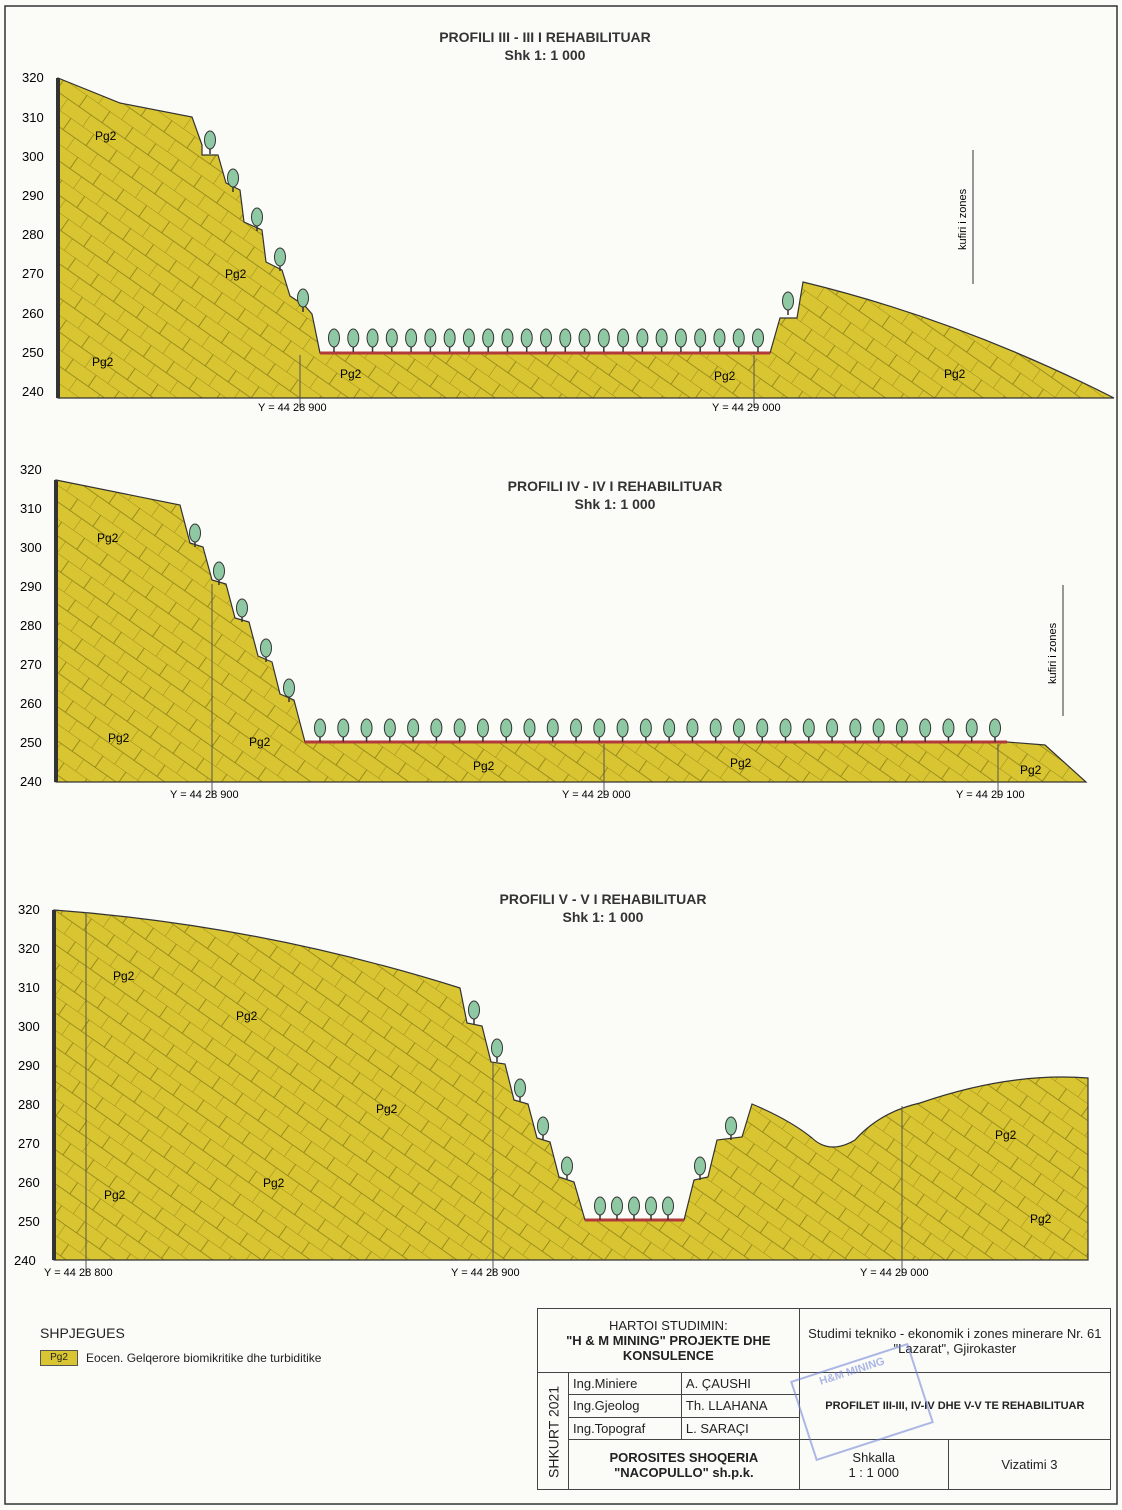 The width and height of the screenshot is (1122, 1510). What do you see at coordinates (740, 1406) in the screenshot?
I see `staff-name: Th. LLAHANA` at bounding box center [740, 1406].